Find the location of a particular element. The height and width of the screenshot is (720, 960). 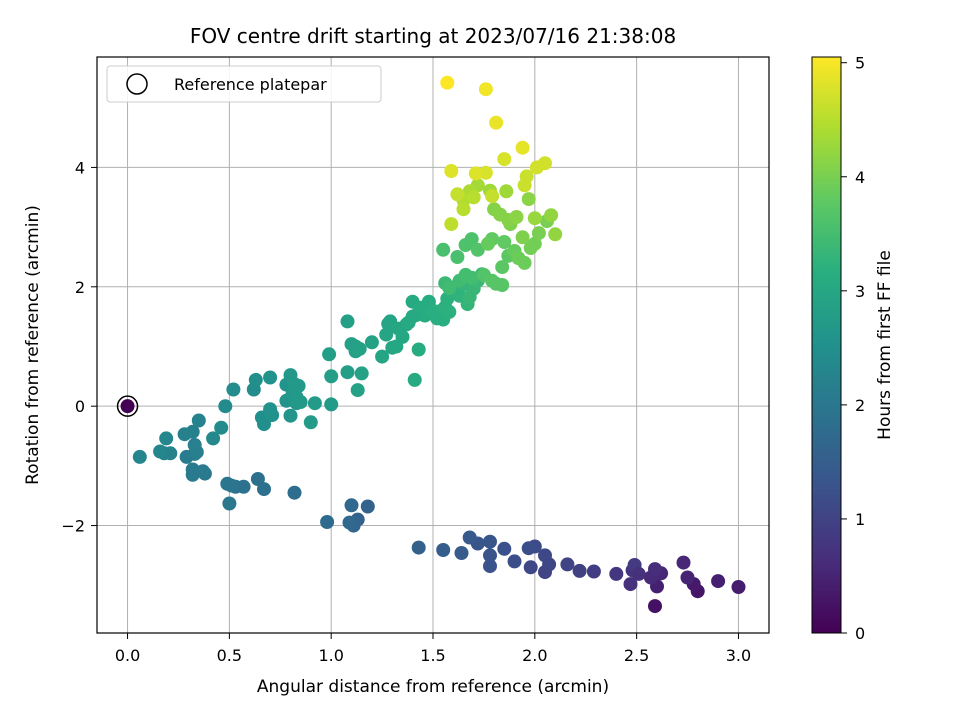

legend-marker-open-circle is located at coordinates (137, 84).